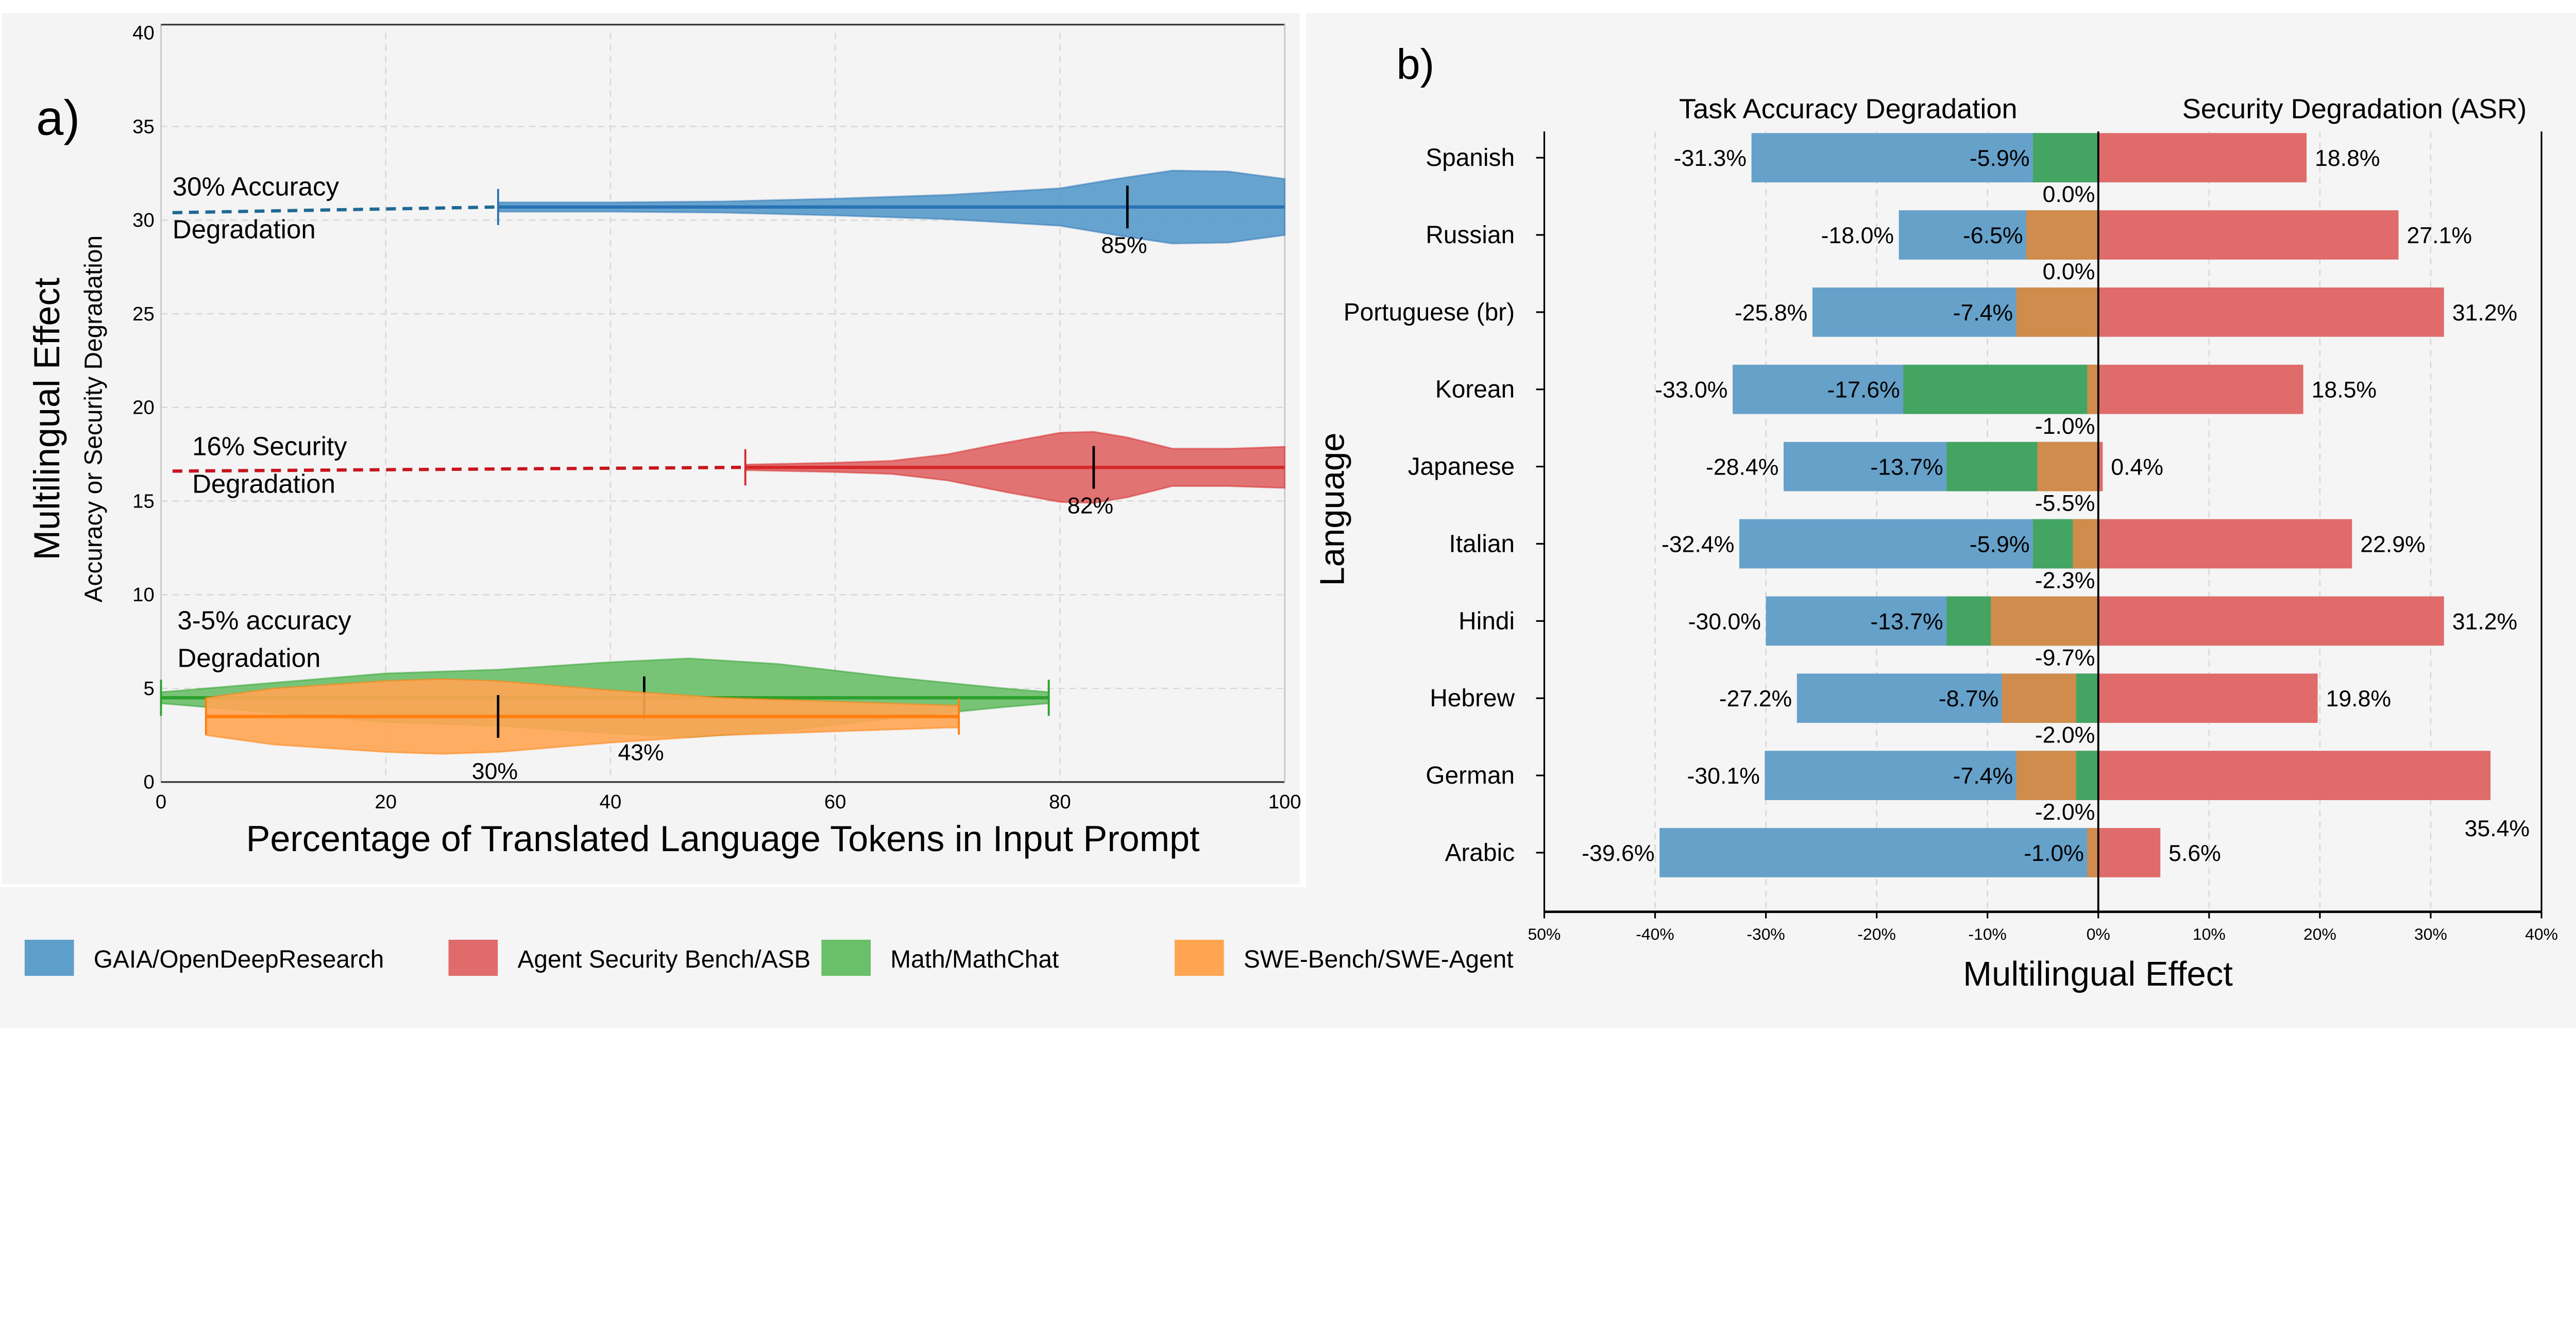  What do you see at coordinates (2354, 109) in the screenshot?
I see `header-security: Security Degradation (ASR)` at bounding box center [2354, 109].